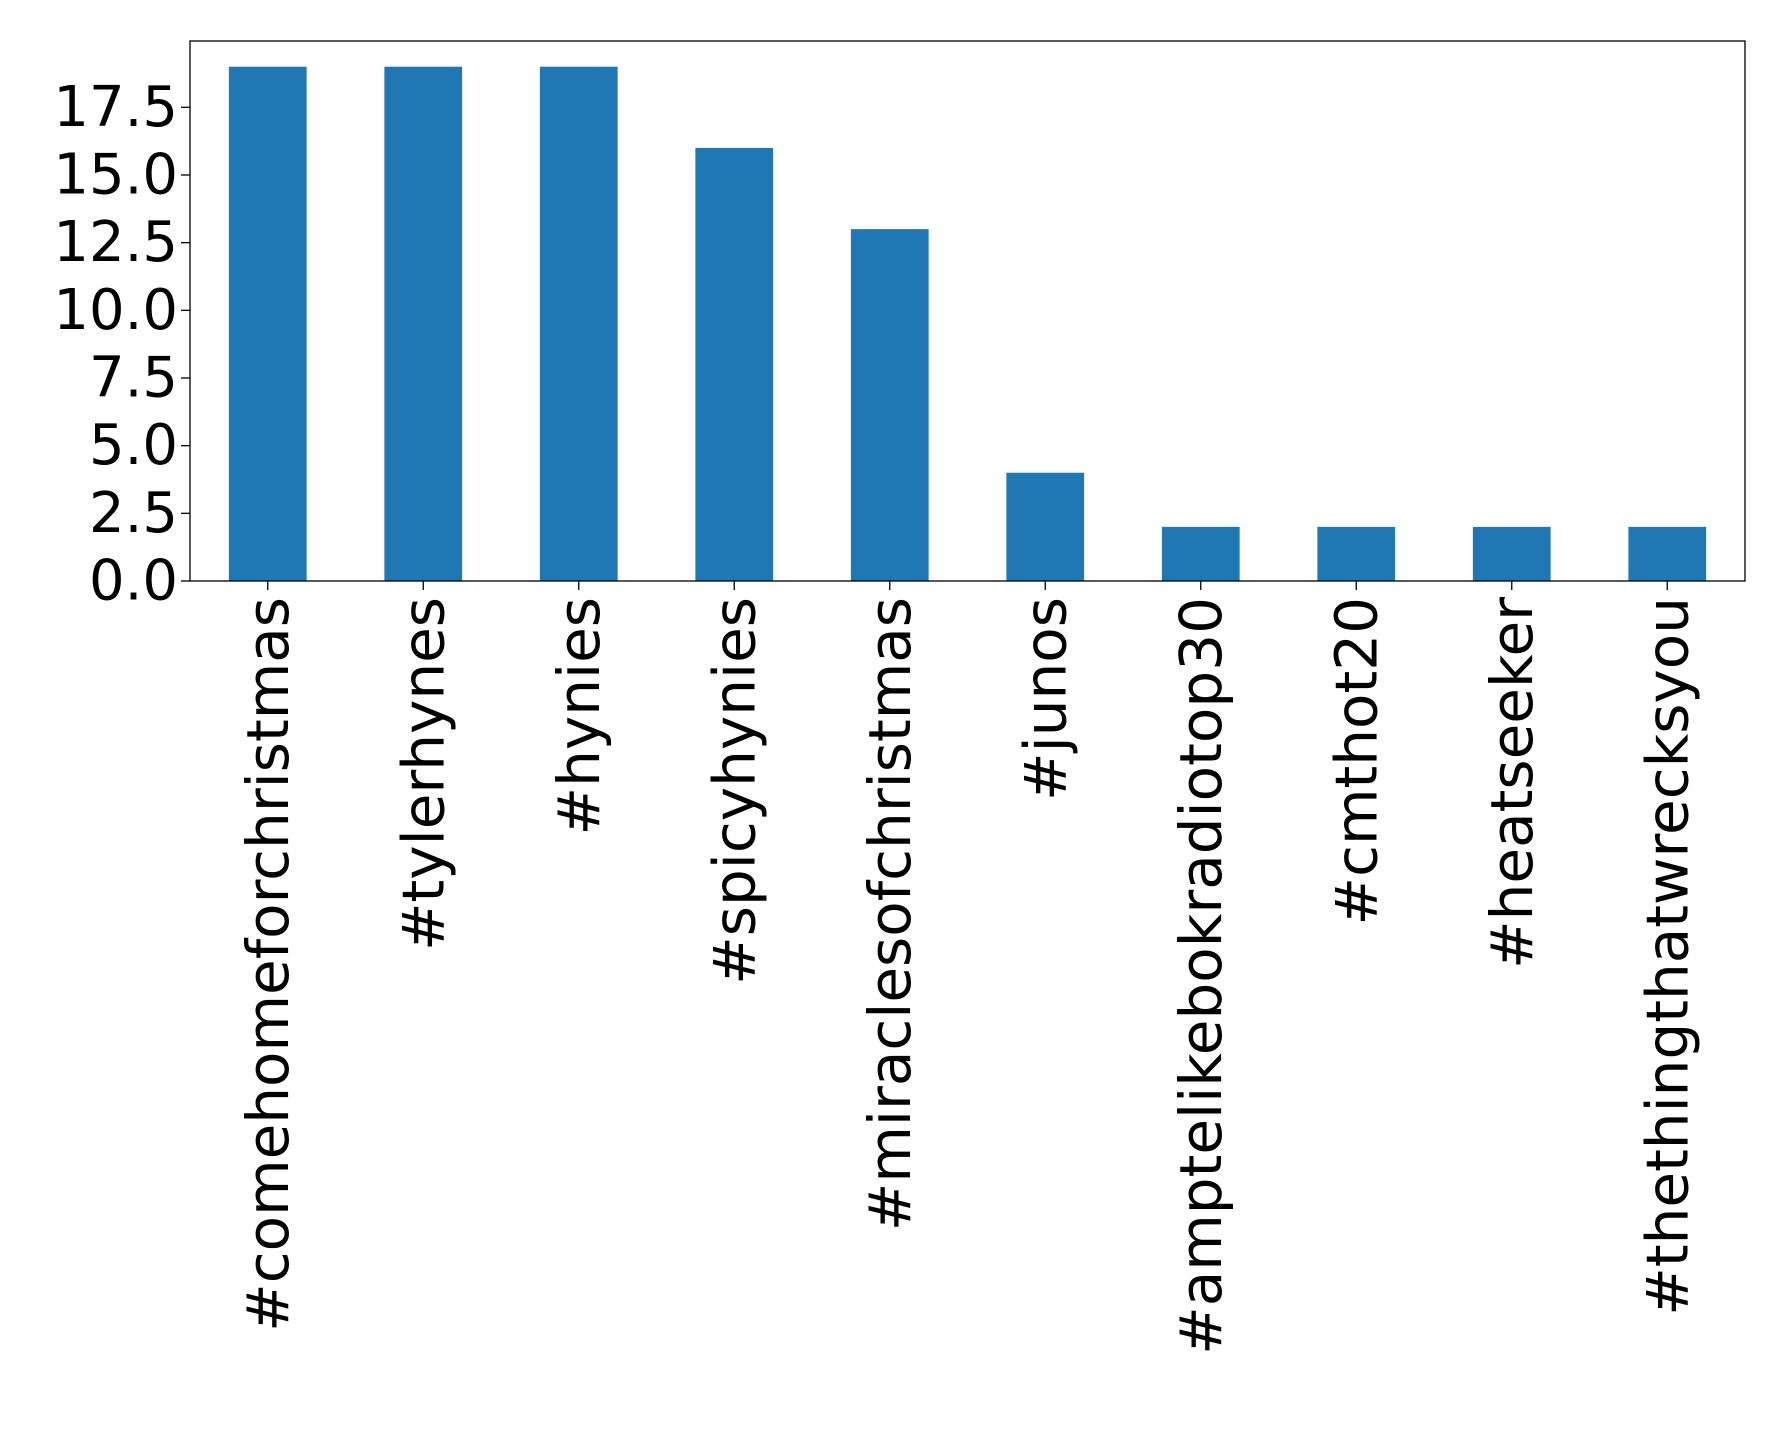 The width and height of the screenshot is (1778, 1449). What do you see at coordinates (579, 716) in the screenshot?
I see `x-tick-label: #hynies` at bounding box center [579, 716].